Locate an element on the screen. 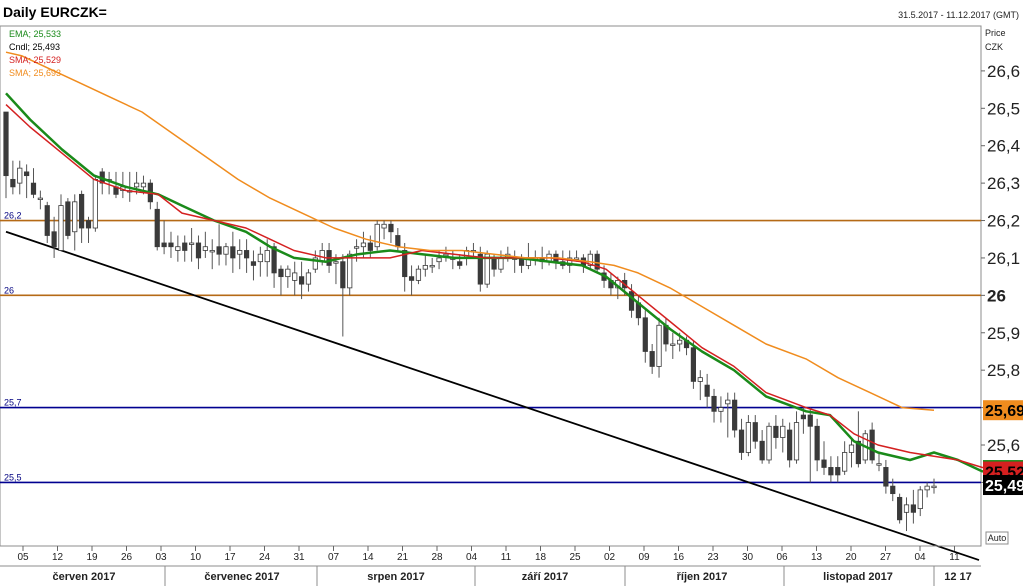 The image size is (1023, 586). x-tick-label: 03 is located at coordinates (161, 557).